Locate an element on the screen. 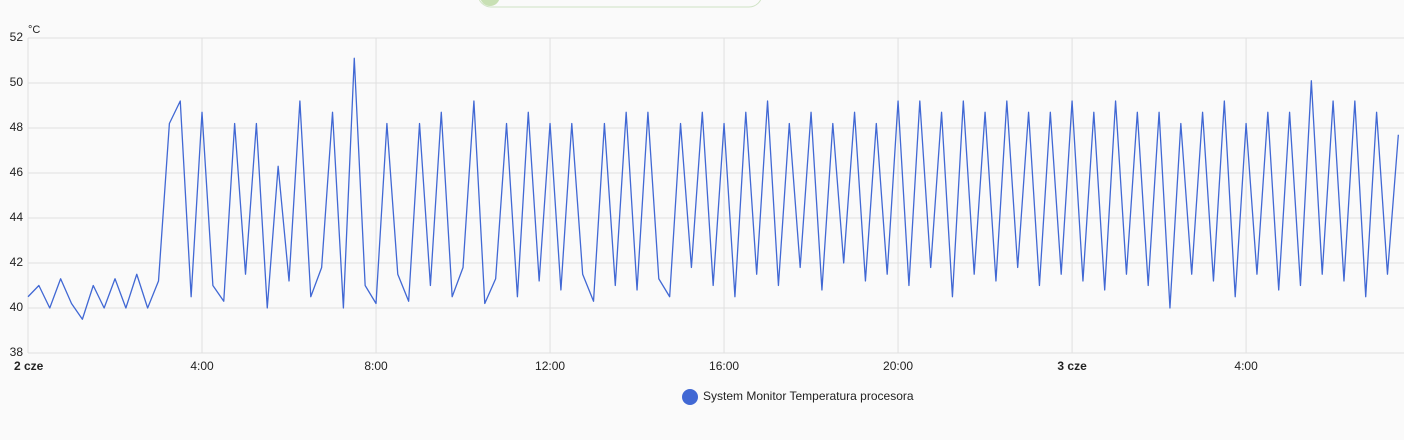 This screenshot has width=1404, height=440. legend-label: System Monitor Temperatura procesora is located at coordinates (808, 396).